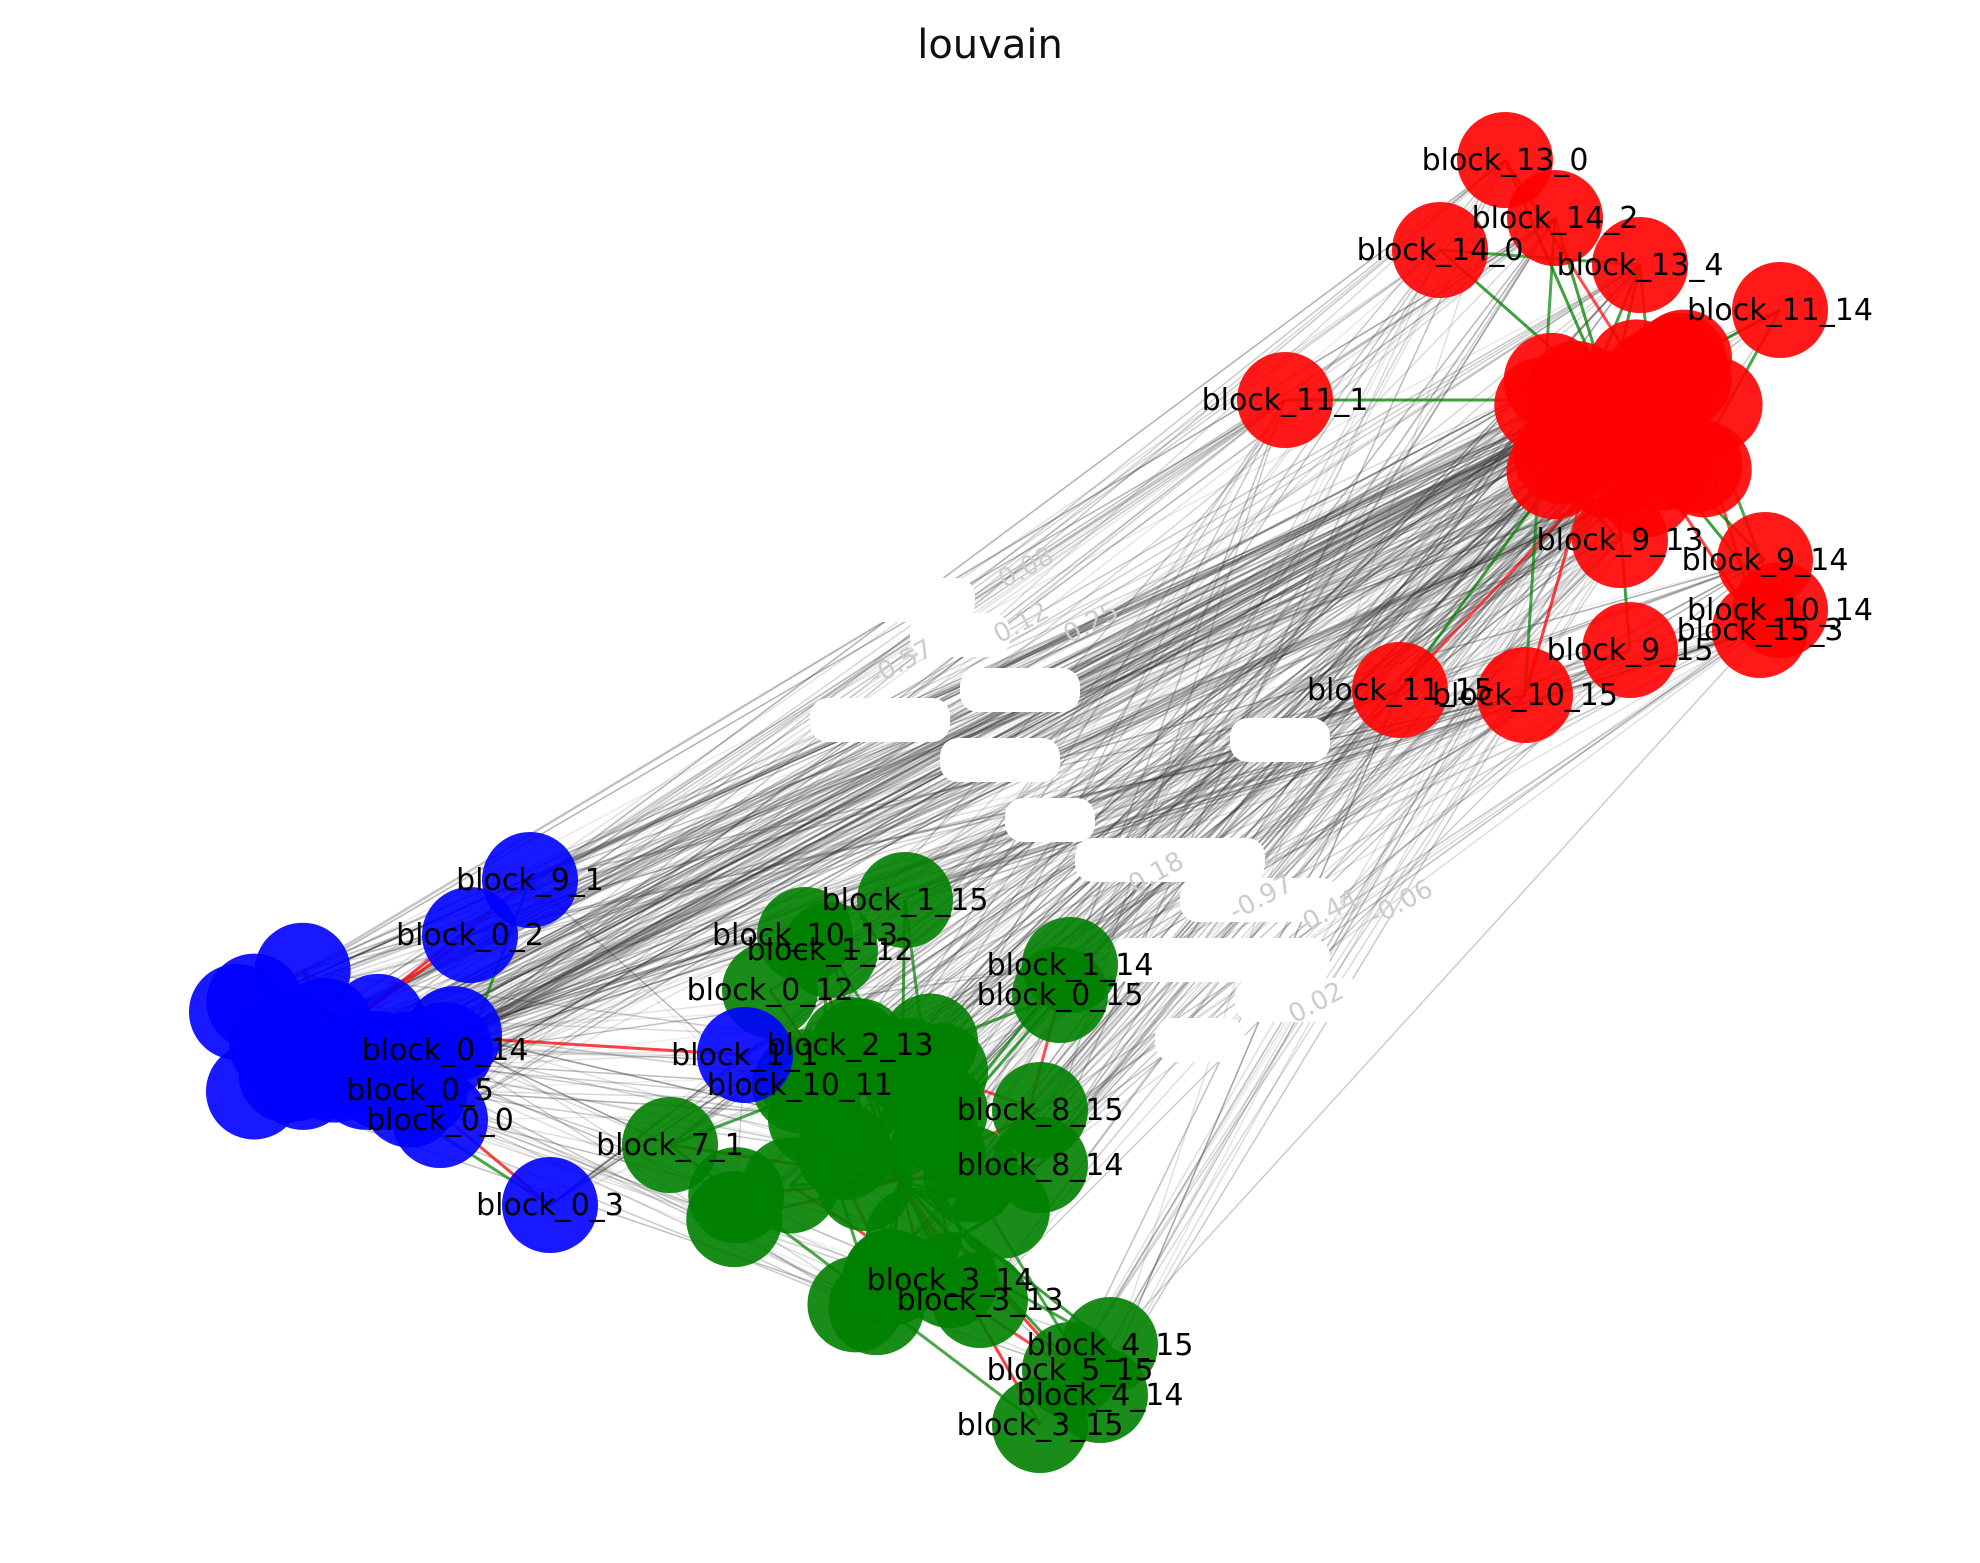  Describe the element at coordinates (635, 1076) in the screenshot. I see `inter-edge-green-blue` at that location.